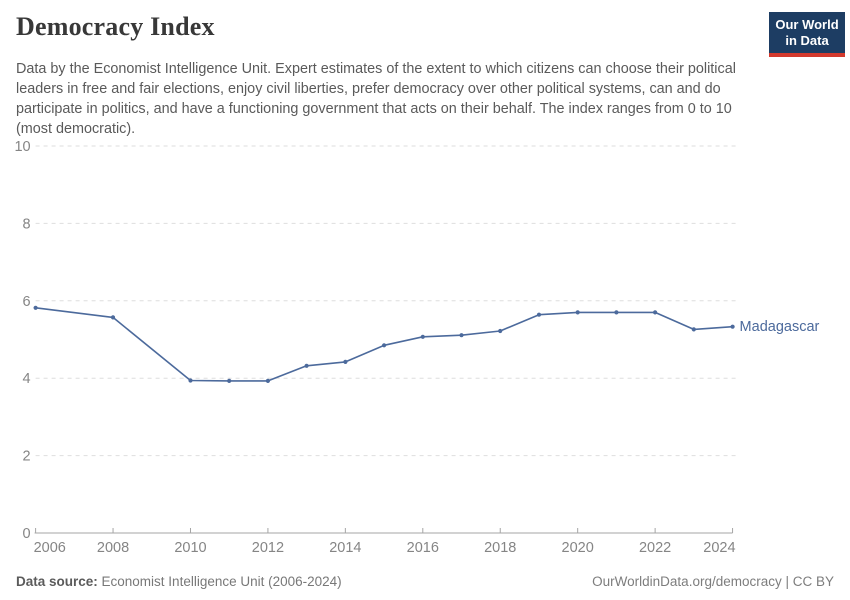 The width and height of the screenshot is (850, 600). I want to click on owid-logo-line2: in Data, so click(807, 40).